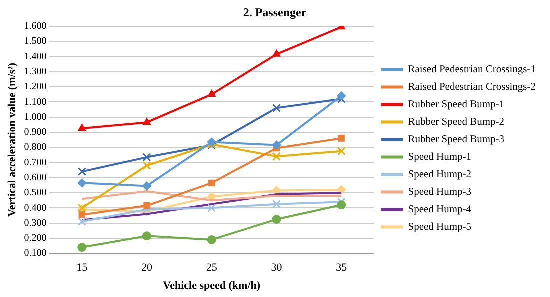  I want to click on y-tick-label: 1.500, so click(35, 42).